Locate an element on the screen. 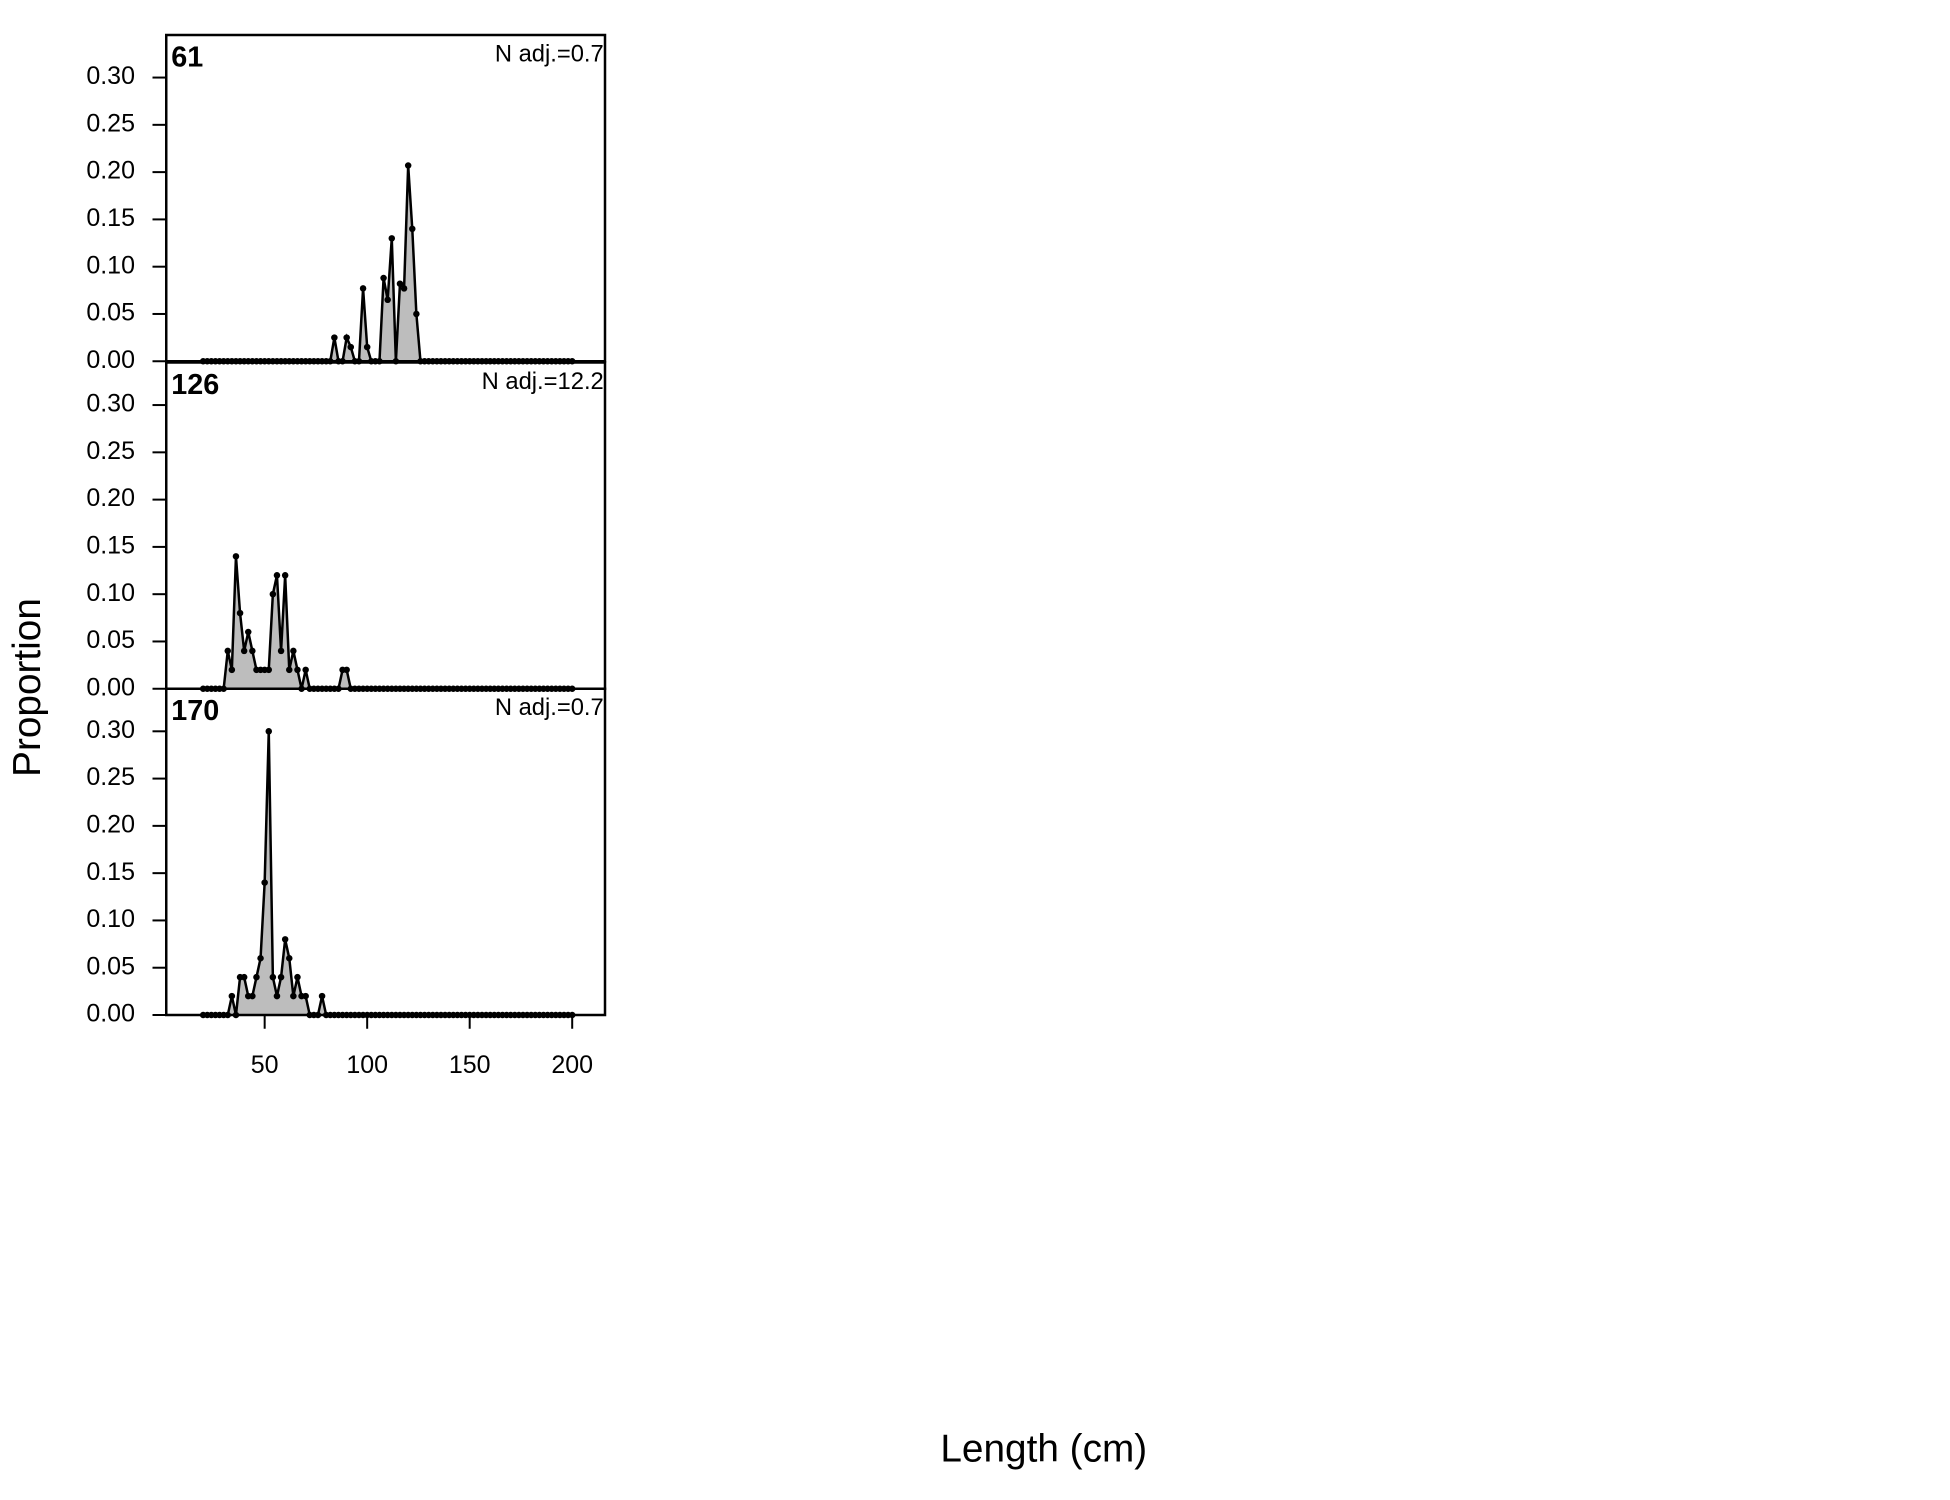  x-tick-label: 200 is located at coordinates (572, 1065).